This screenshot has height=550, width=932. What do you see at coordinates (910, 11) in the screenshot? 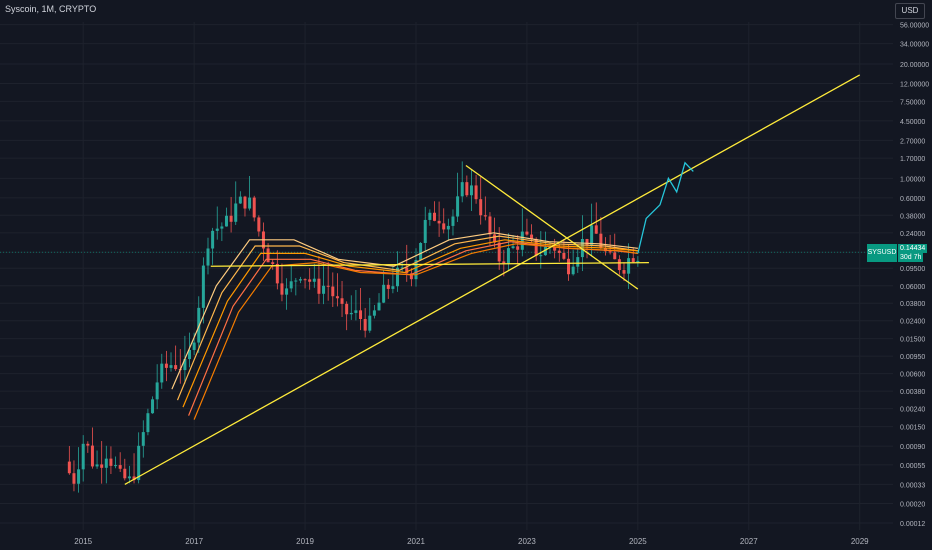
I see `currency-button: USD` at bounding box center [910, 11].